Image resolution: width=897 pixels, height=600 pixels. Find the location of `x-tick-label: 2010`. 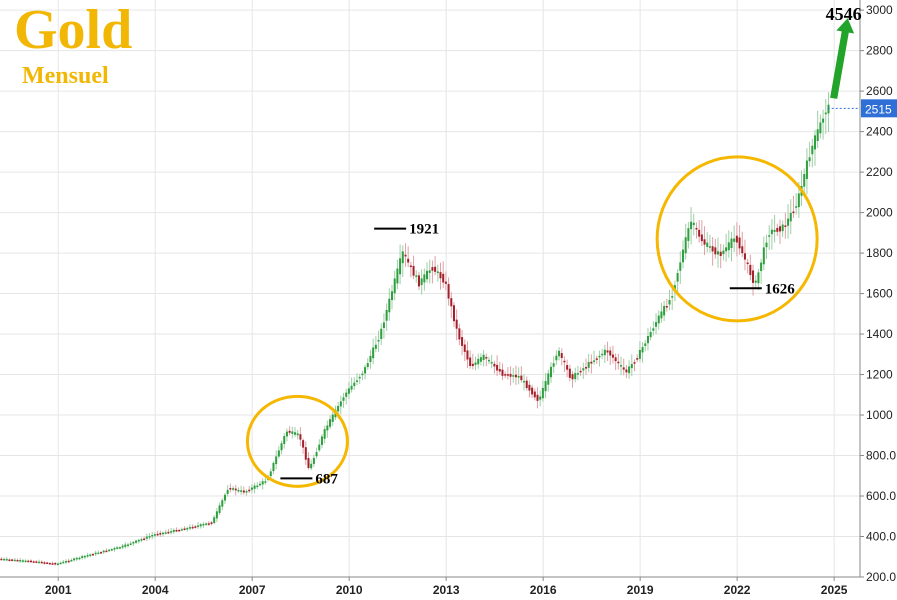

x-tick-label: 2010 is located at coordinates (349, 590).